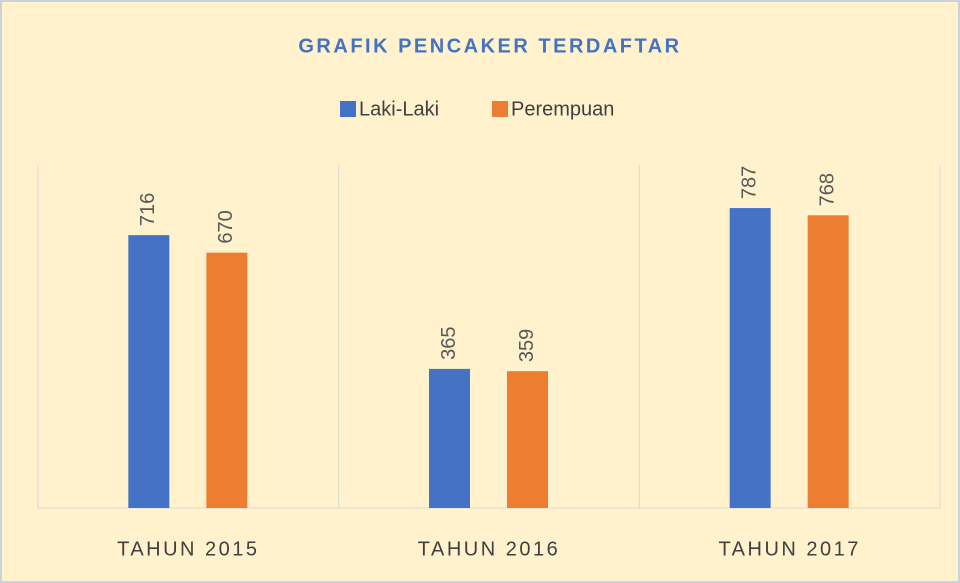 The height and width of the screenshot is (583, 960). Describe the element at coordinates (827, 189) in the screenshot. I see `data-label: 768` at that location.